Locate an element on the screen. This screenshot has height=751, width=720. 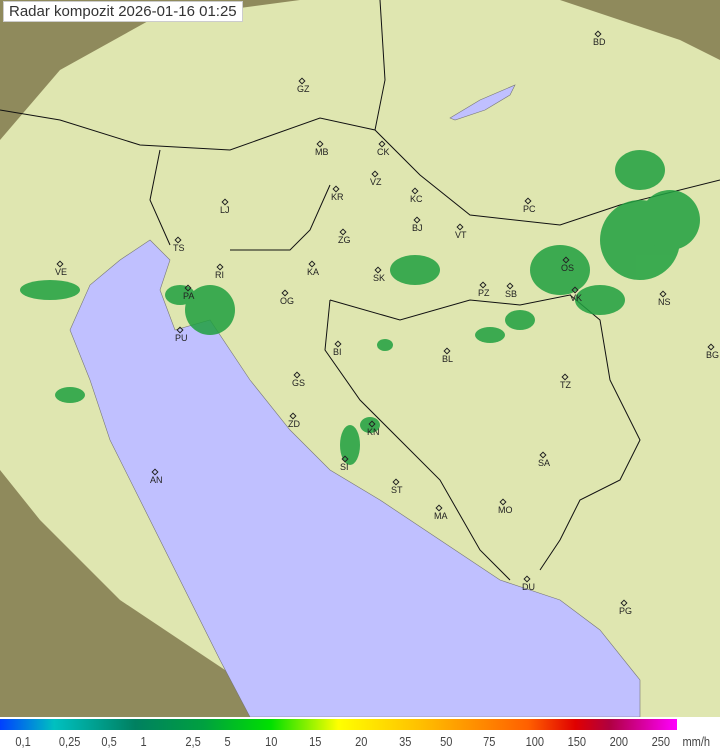
city-label: MA is located at coordinates (441, 516).